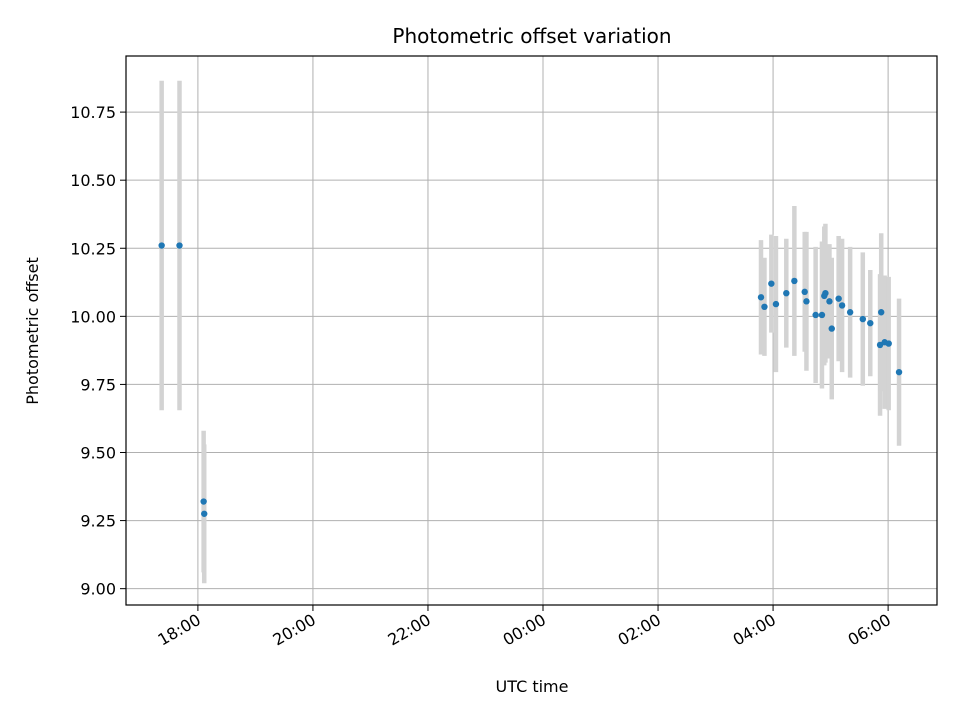 The height and width of the screenshot is (720, 960). What do you see at coordinates (98, 384) in the screenshot?
I see `y-tick-label: 9.75` at bounding box center [98, 384].